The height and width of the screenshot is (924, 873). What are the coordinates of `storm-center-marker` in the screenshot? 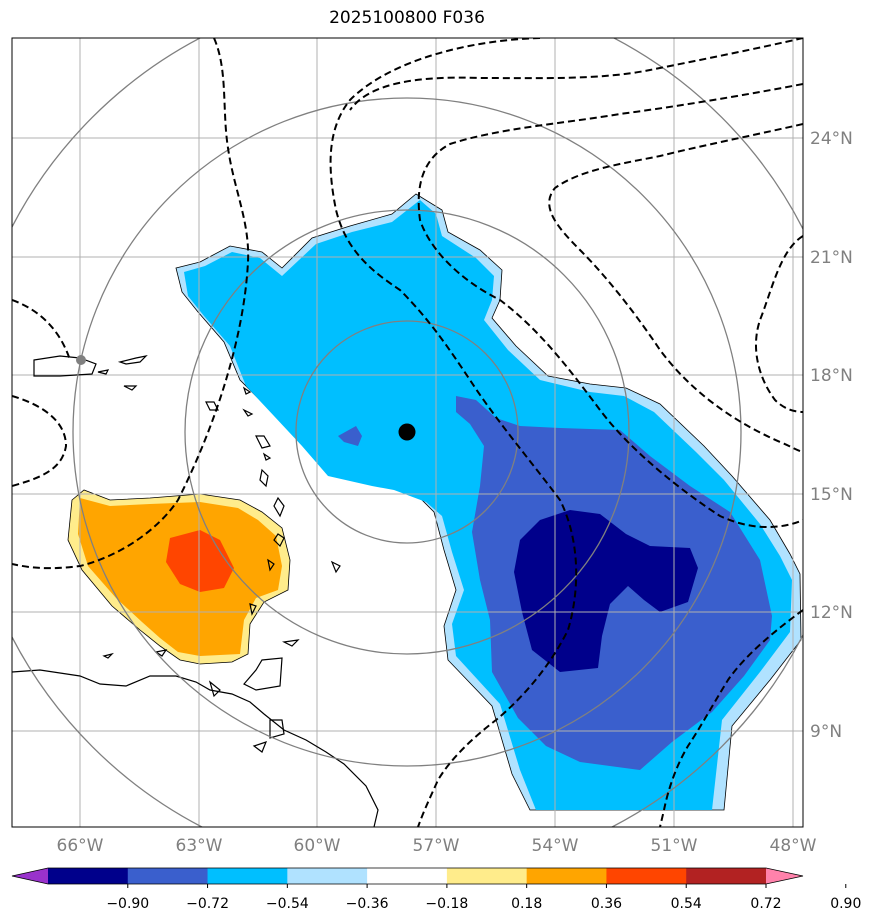 It's located at (407, 432).